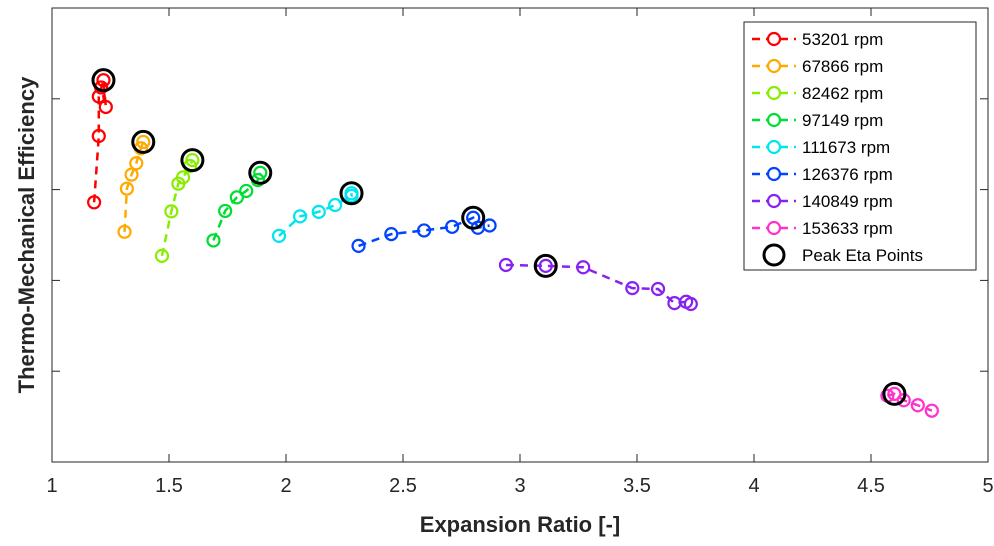 Image resolution: width=994 pixels, height=546 pixels. I want to click on legend-label: 111673 rpm, so click(846, 147).